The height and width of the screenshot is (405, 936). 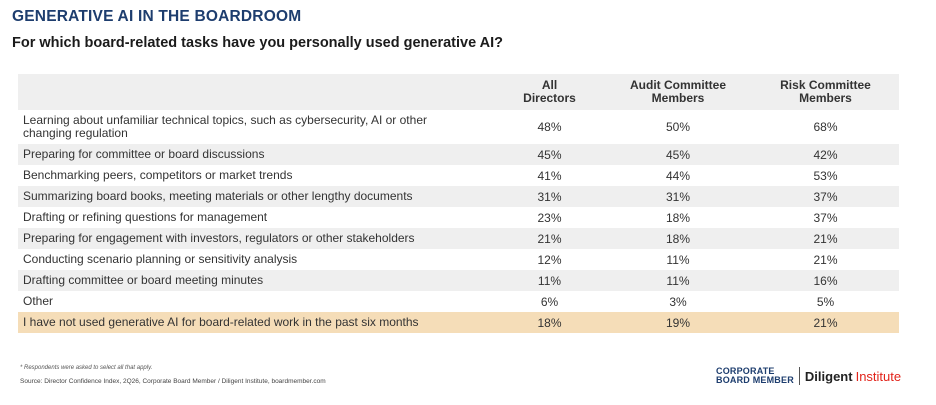 What do you see at coordinates (549, 280) in the screenshot?
I see `value-all-directors: 11%` at bounding box center [549, 280].